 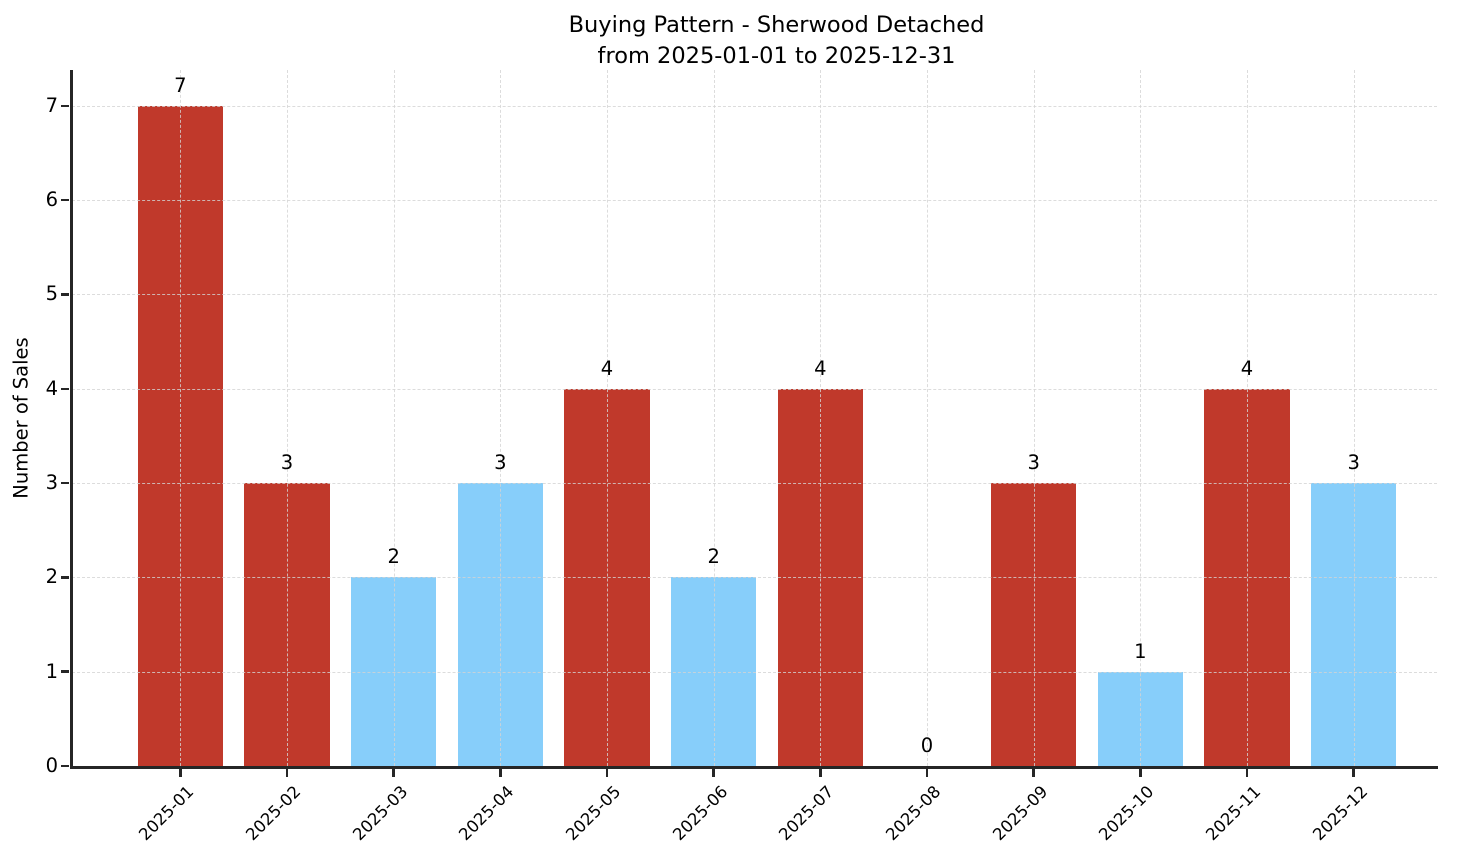 I want to click on x-tick-label: 2025-01, so click(x=166, y=813).